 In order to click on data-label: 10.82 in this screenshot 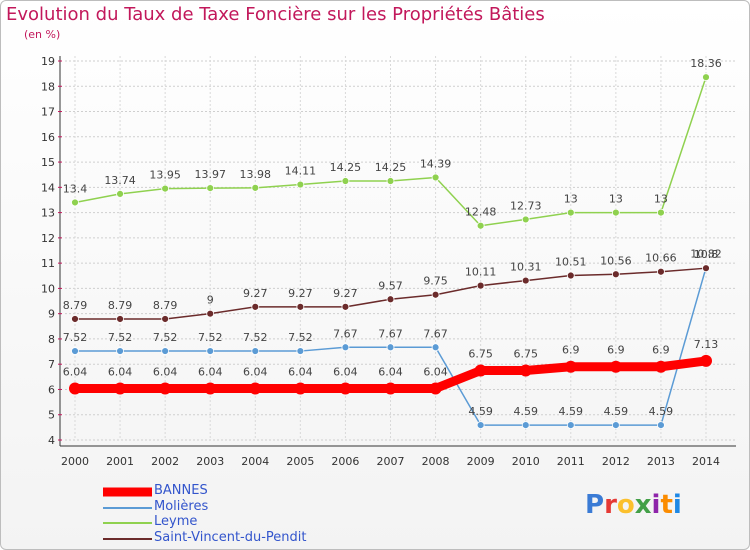, I will do `click(706, 254)`.